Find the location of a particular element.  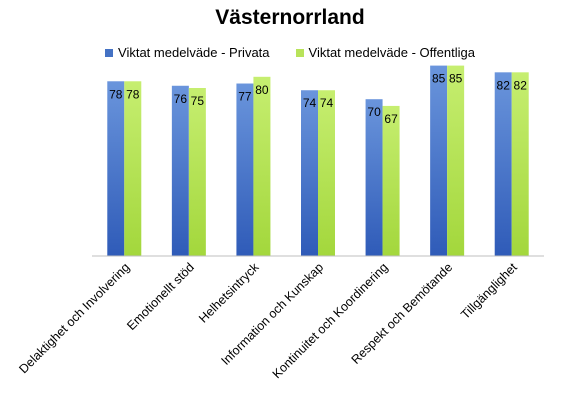

category-label-1: Emotionellt stöd is located at coordinates (160, 296).